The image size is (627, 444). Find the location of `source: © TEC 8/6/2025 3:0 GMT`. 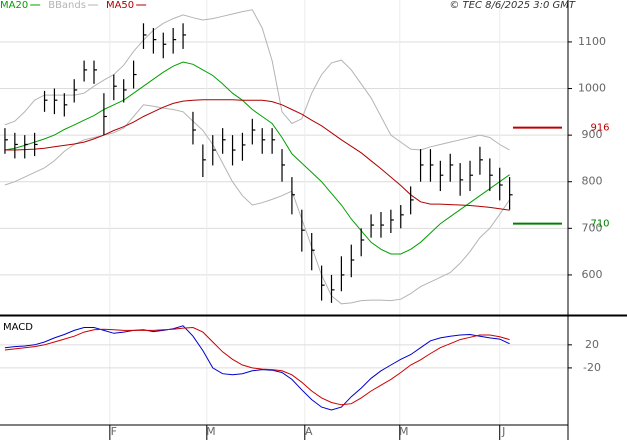

source: © TEC 8/6/2025 3:0 GMT is located at coordinates (512, 5).